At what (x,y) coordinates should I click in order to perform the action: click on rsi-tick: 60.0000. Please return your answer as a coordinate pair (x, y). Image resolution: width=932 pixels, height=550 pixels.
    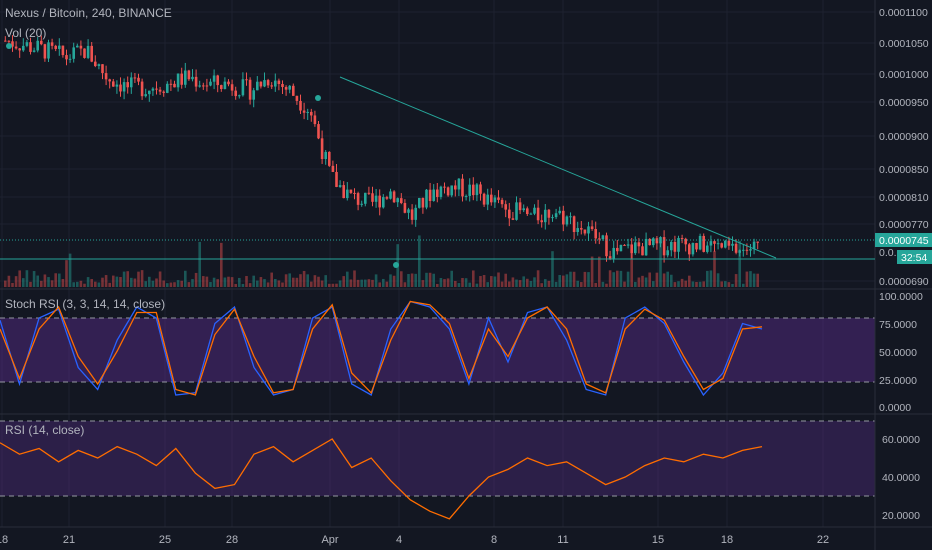
    Looking at the image, I should click on (901, 440).